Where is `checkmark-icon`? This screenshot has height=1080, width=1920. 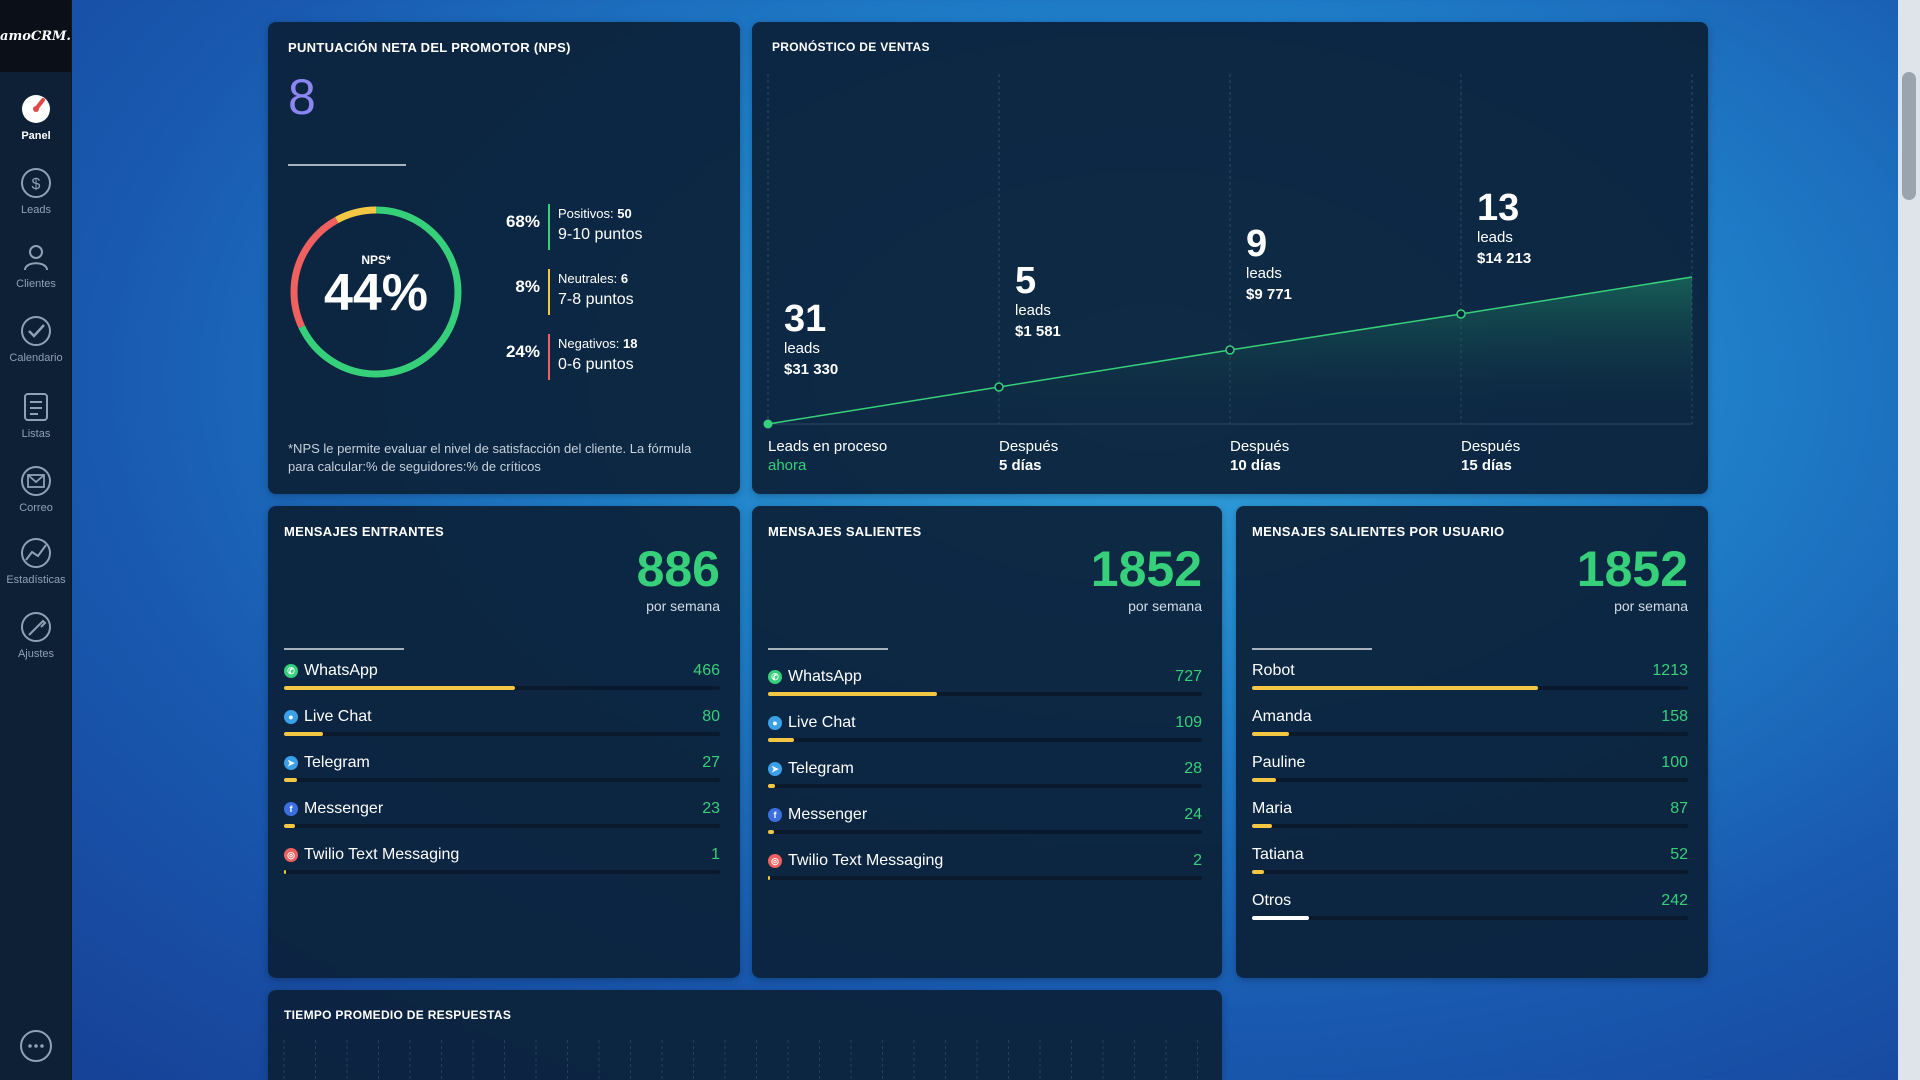
checkmark-icon is located at coordinates (36, 331).